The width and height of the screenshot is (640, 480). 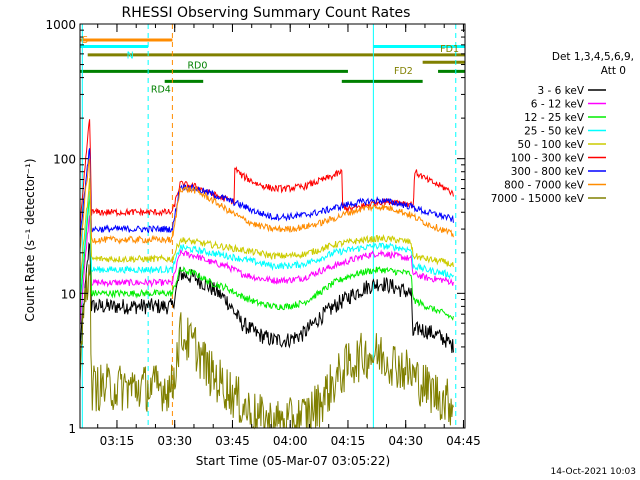 What do you see at coordinates (405, 441) in the screenshot?
I see `x-tick-label: 04:30` at bounding box center [405, 441].